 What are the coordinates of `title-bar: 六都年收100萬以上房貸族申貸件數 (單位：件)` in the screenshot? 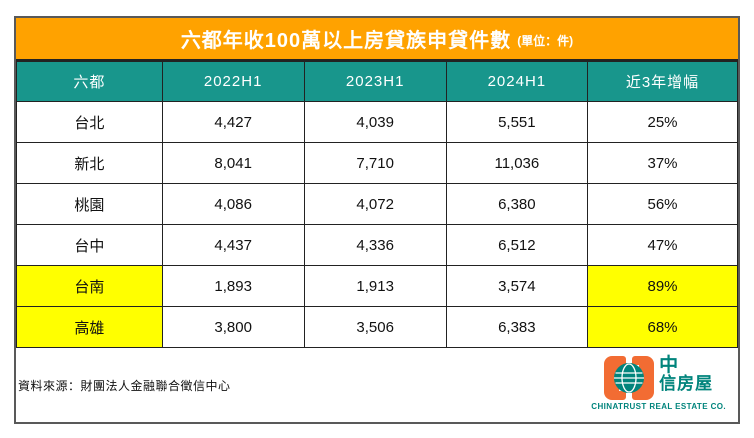 It's located at (377, 39).